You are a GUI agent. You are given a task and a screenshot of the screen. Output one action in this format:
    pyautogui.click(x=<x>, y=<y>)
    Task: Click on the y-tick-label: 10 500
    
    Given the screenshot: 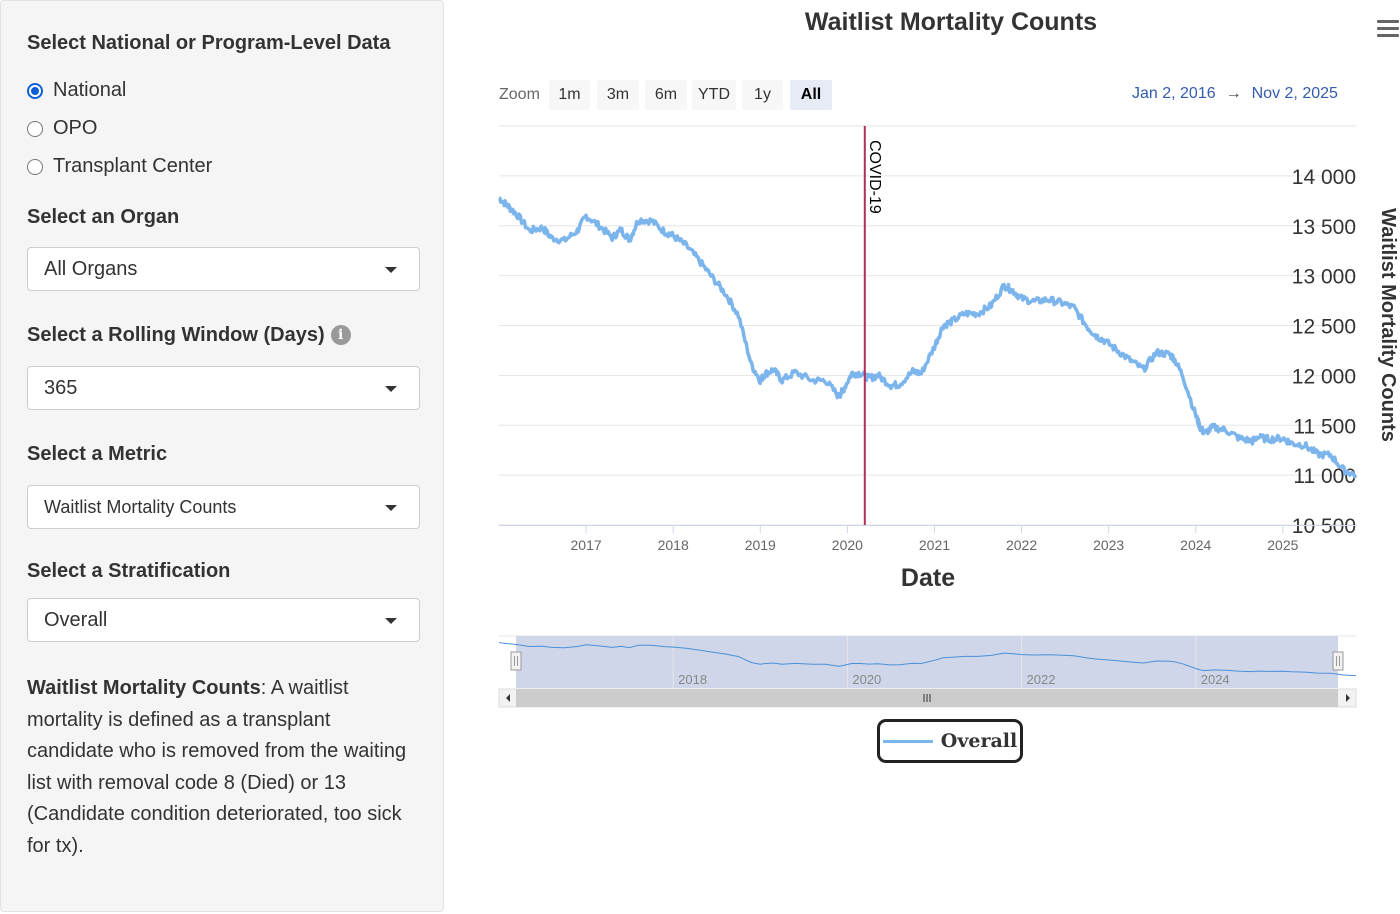 What is the action you would take?
    pyautogui.click(x=1324, y=526)
    